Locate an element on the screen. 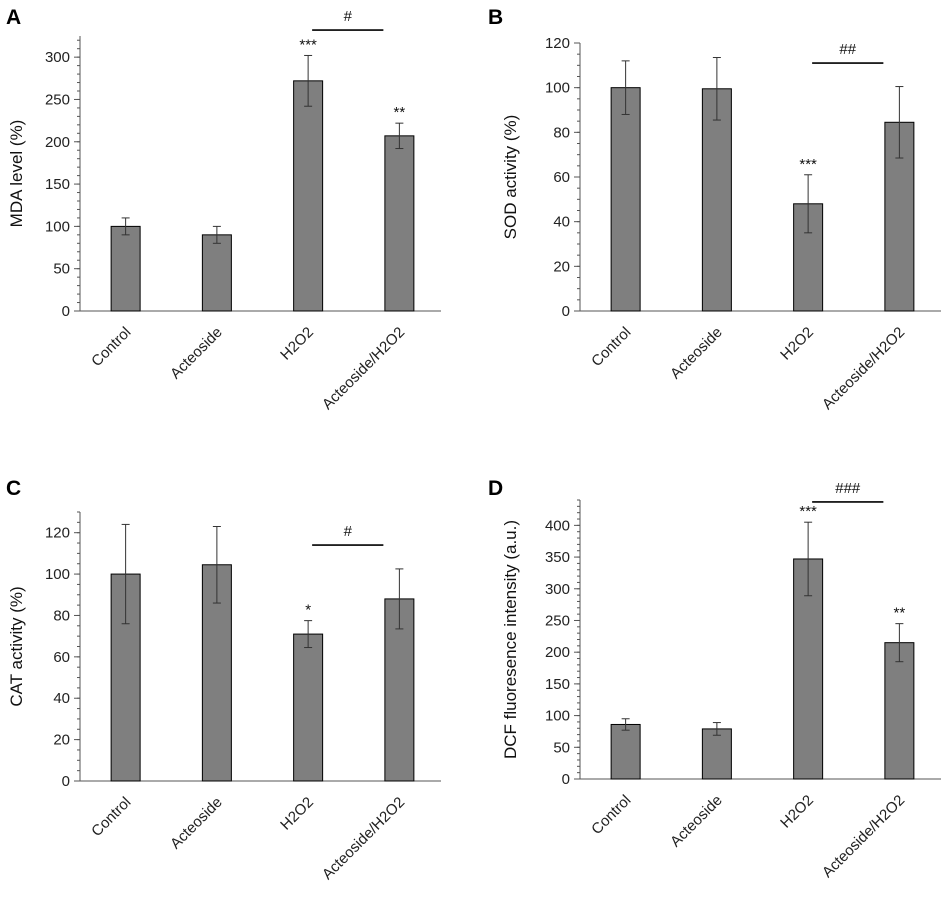  y-tick-label: 400 is located at coordinates (557, 525).